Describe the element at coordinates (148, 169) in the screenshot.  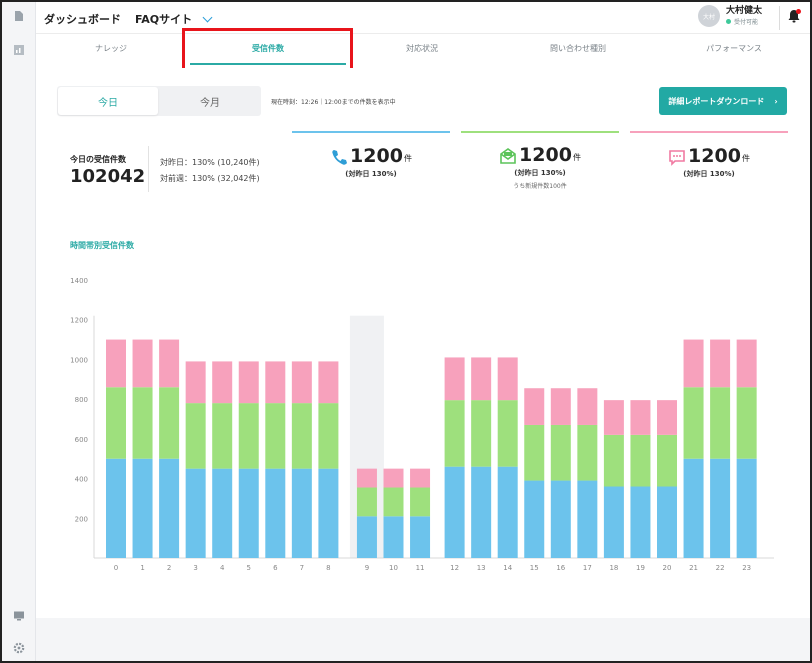
I see `summary-divider` at that location.